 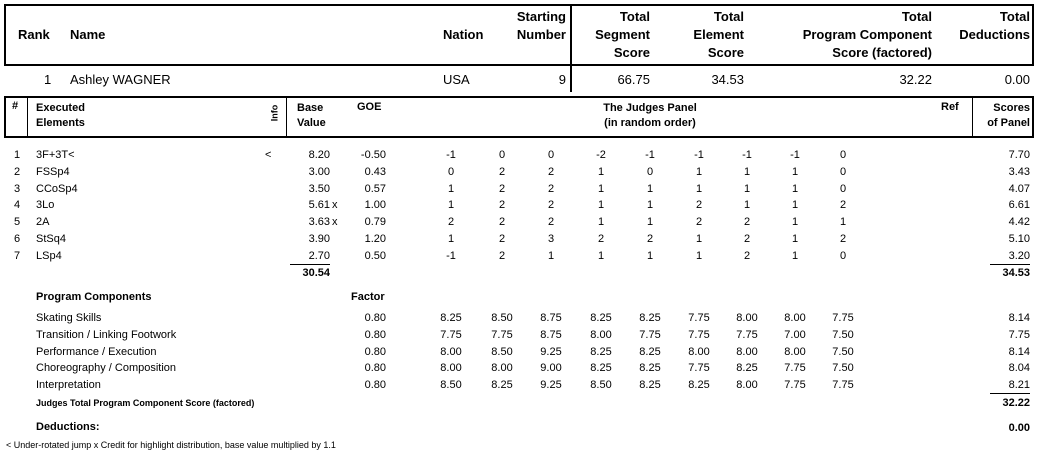 What do you see at coordinates (571, 48) in the screenshot?
I see `summary-divider` at bounding box center [571, 48].